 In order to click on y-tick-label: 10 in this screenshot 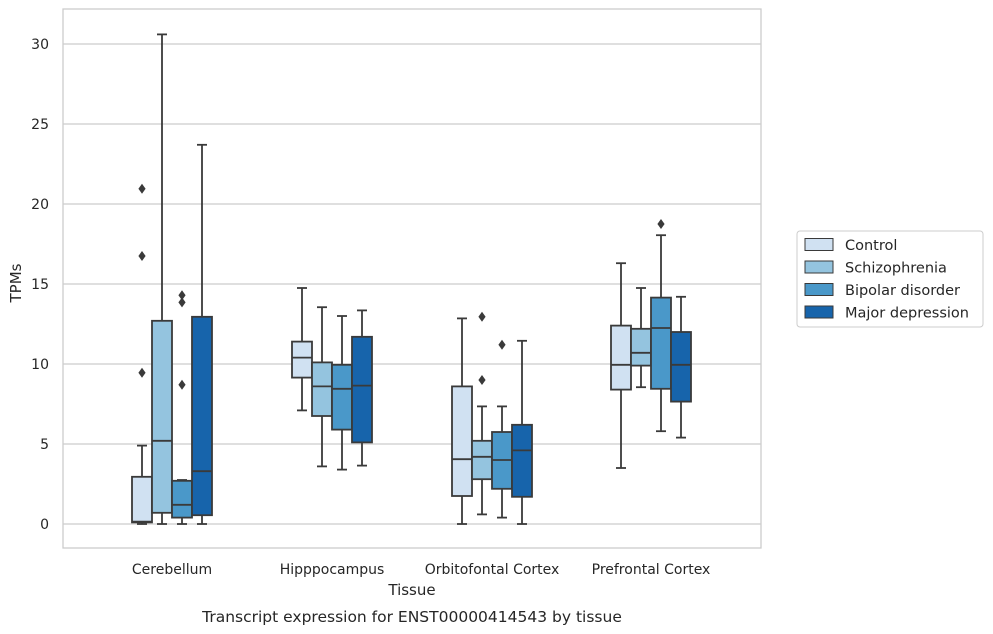, I will do `click(40, 365)`.